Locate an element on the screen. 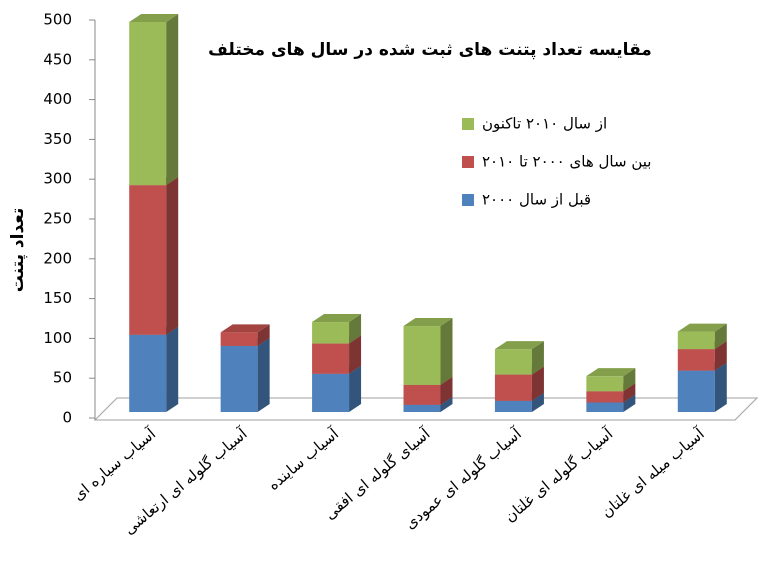  y-tick-label: 0 is located at coordinates (67, 418).